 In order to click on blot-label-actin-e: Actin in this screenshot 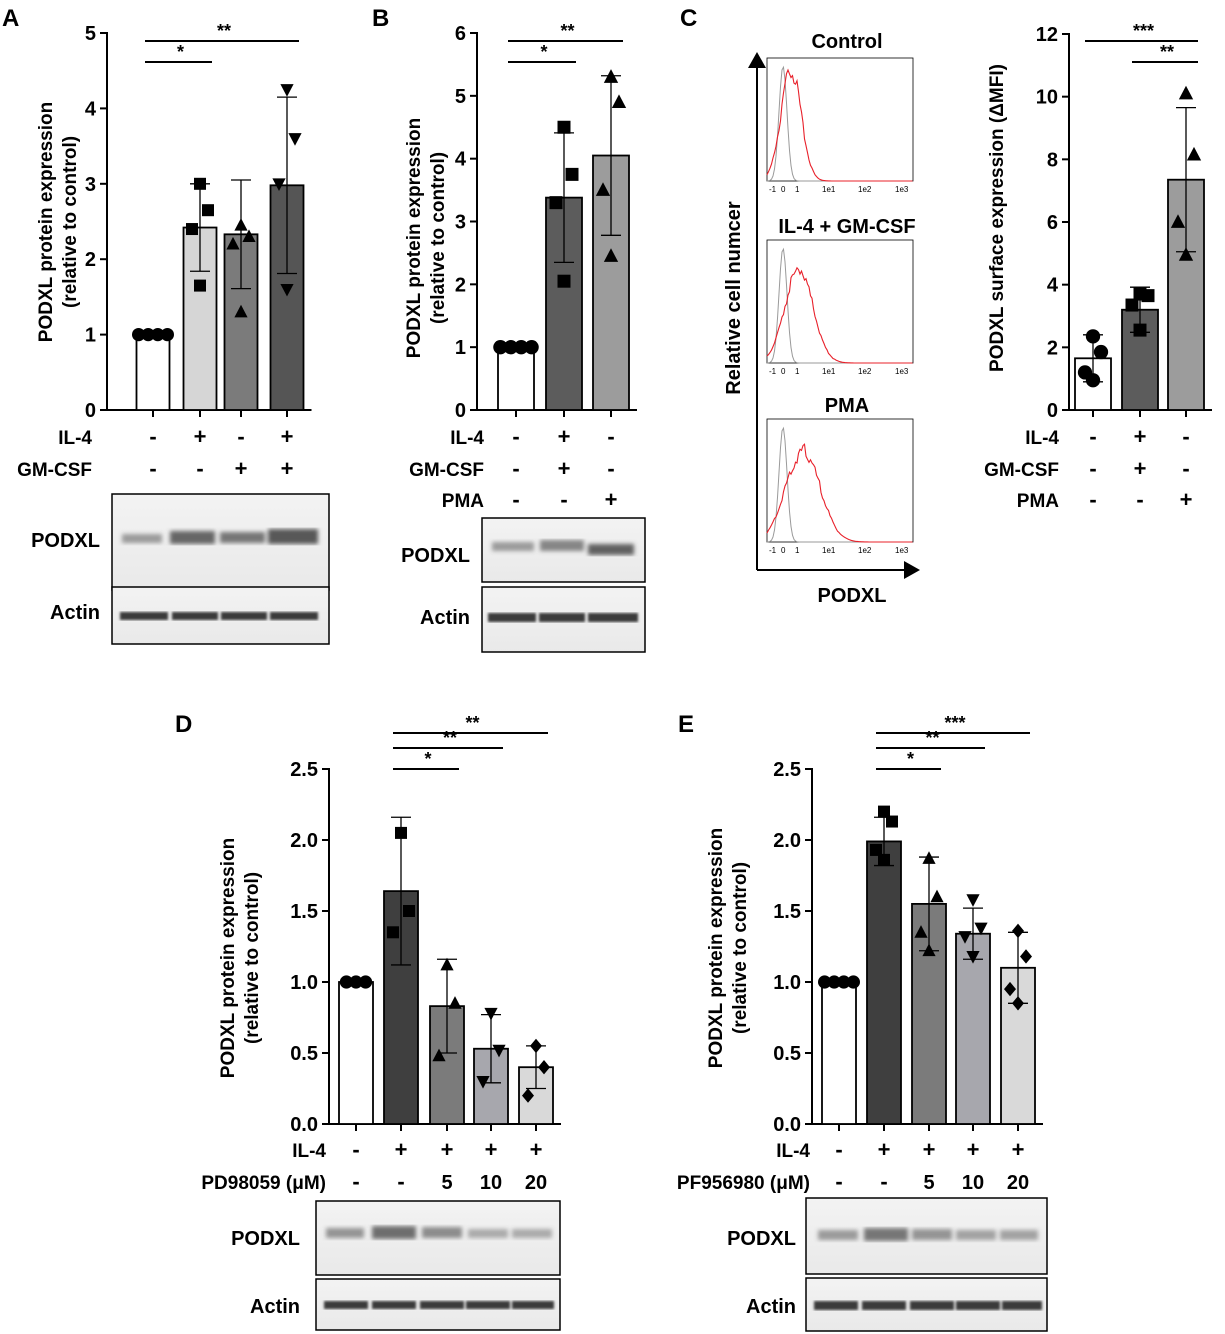, I will do `click(771, 1307)`.